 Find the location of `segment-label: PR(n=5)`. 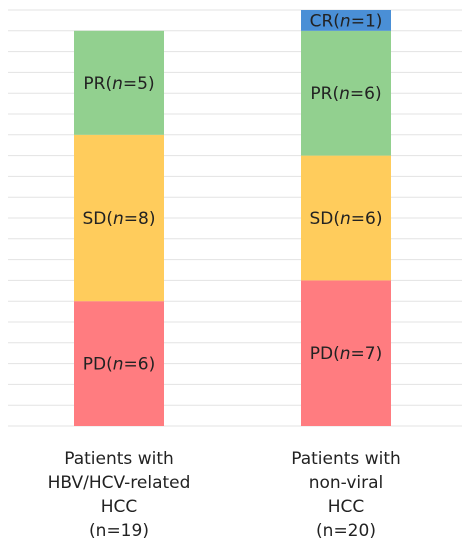

segment-label: PR(n=5) is located at coordinates (118, 84).